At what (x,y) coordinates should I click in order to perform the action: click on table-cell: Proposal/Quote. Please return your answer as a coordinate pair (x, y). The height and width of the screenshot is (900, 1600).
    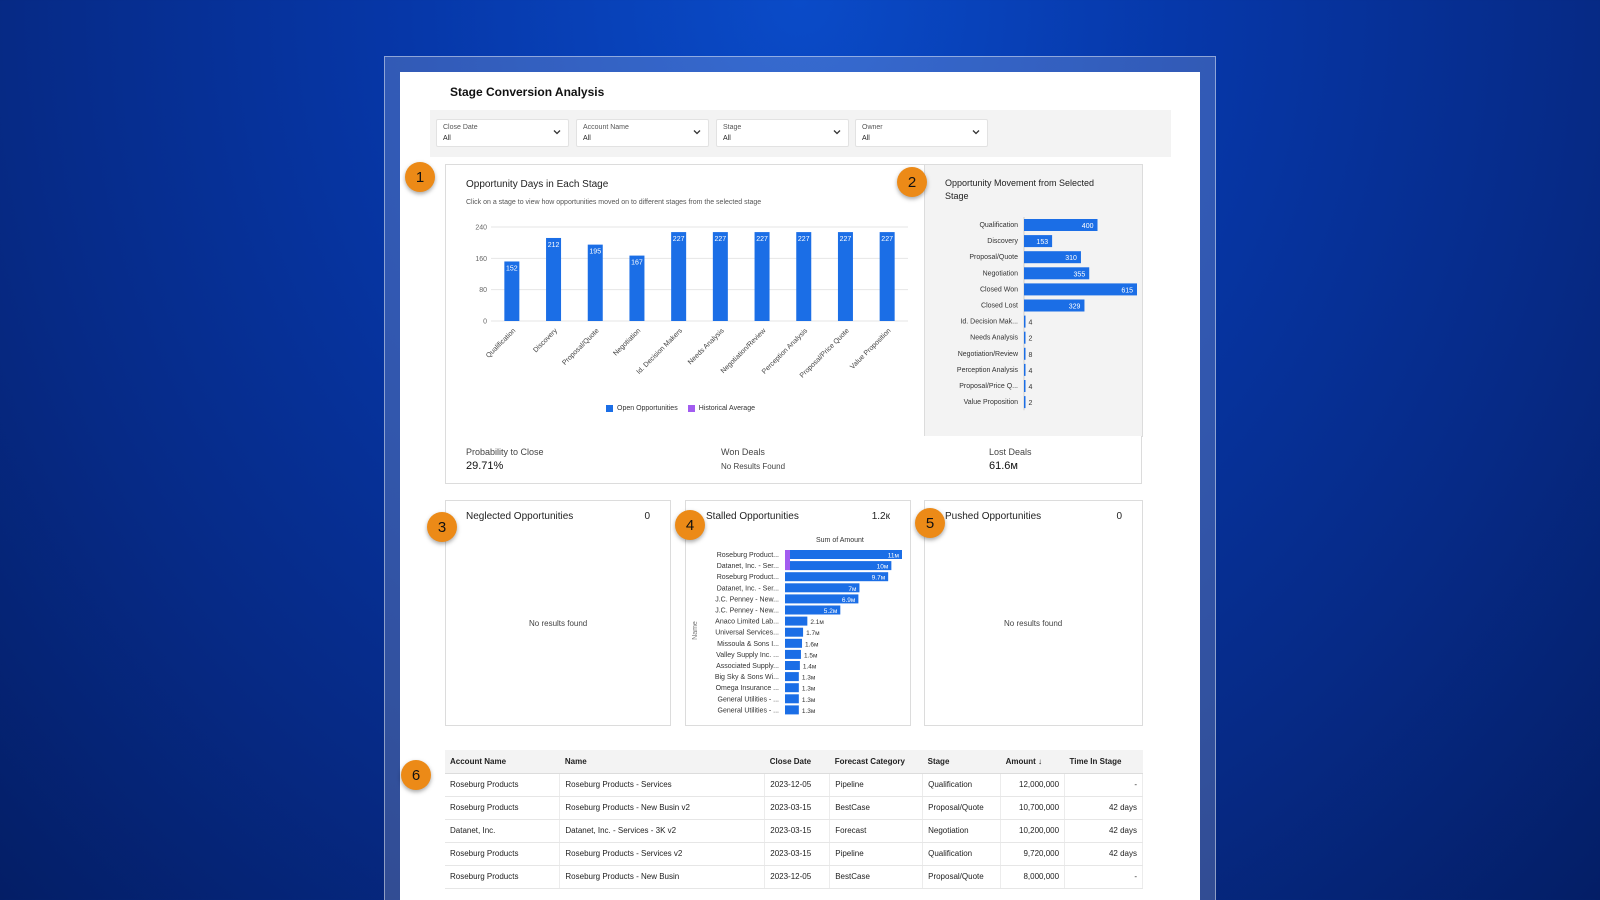
    Looking at the image, I should click on (962, 877).